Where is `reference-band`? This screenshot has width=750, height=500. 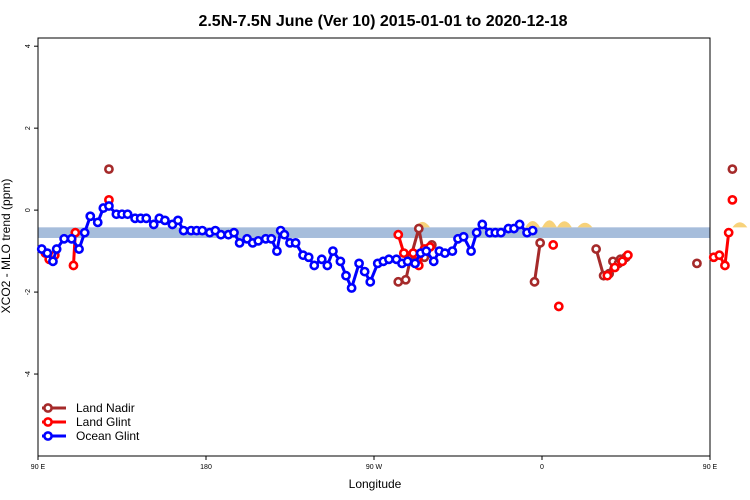
reference-band is located at coordinates (374, 232).